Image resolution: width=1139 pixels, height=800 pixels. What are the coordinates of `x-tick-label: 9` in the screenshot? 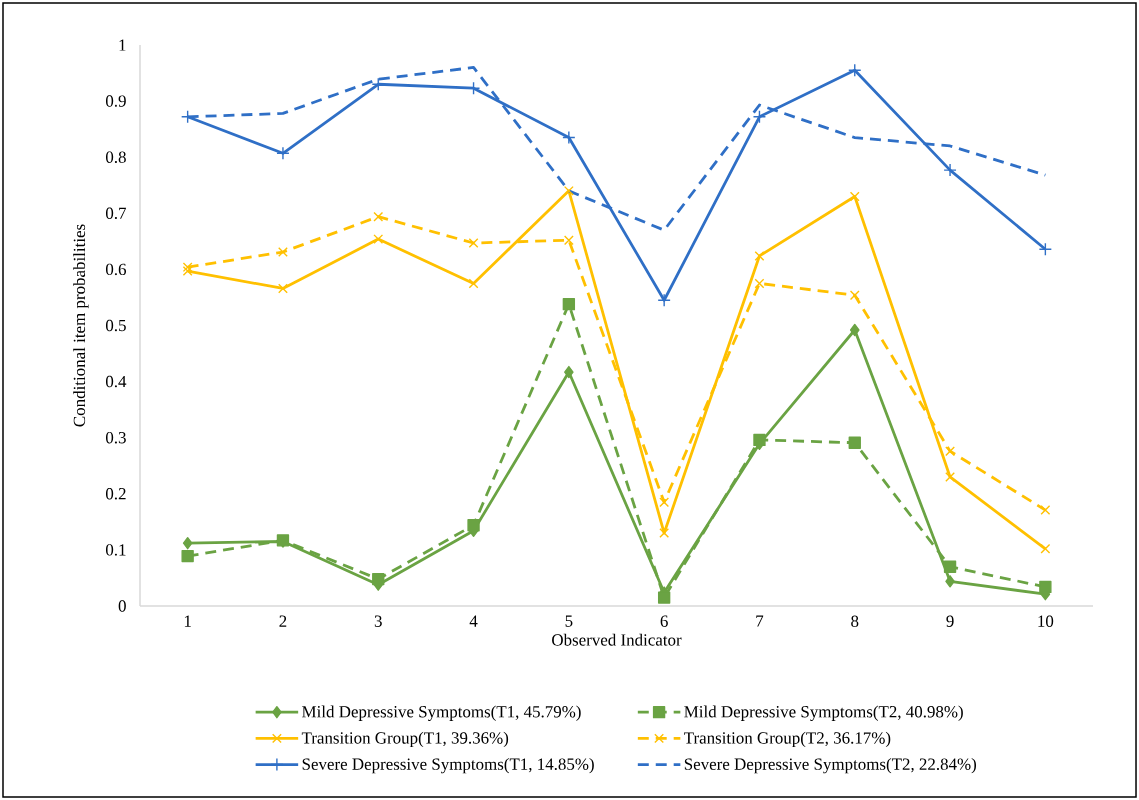 It's located at (950, 621).